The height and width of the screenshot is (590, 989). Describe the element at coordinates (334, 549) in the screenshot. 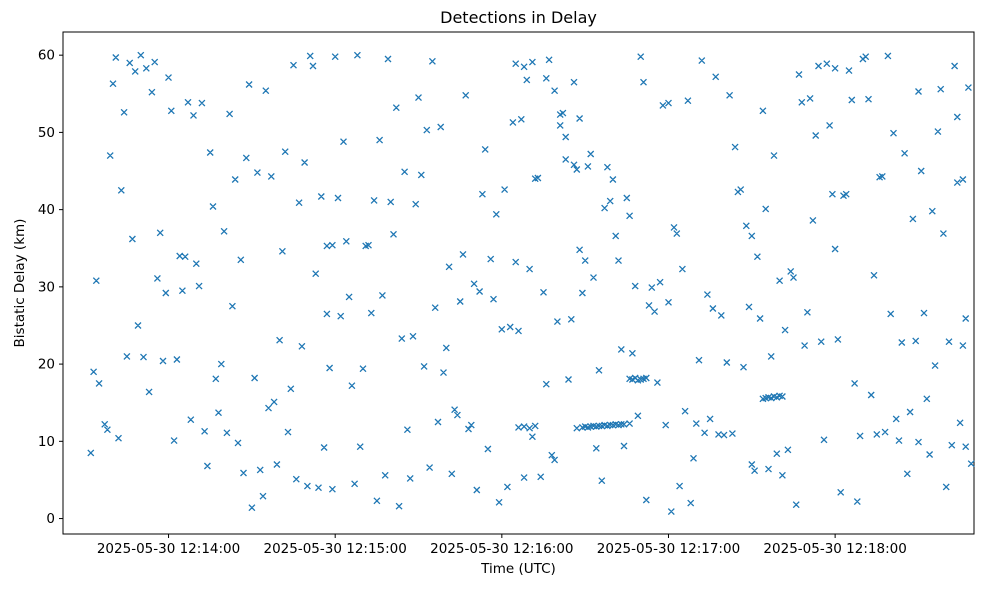

I see `x-tick-label: 2025-05-30 12:15:00` at that location.